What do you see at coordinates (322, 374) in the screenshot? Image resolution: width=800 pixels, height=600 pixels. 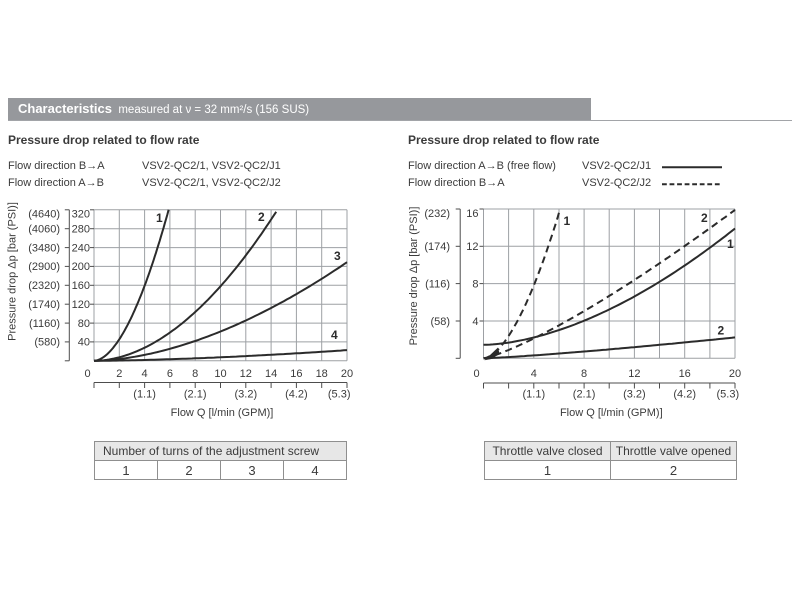 I see `svg-text: 18` at bounding box center [322, 374].